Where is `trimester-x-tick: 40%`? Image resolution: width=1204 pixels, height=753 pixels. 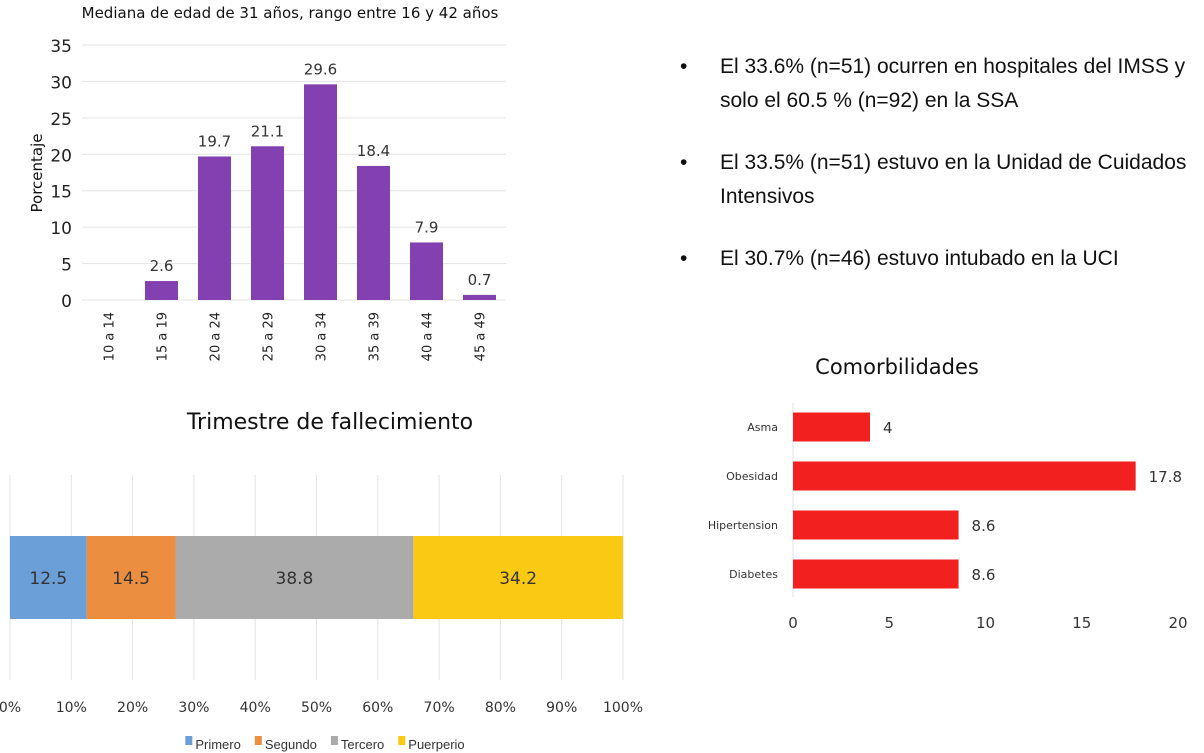 trimester-x-tick: 40% is located at coordinates (255, 708).